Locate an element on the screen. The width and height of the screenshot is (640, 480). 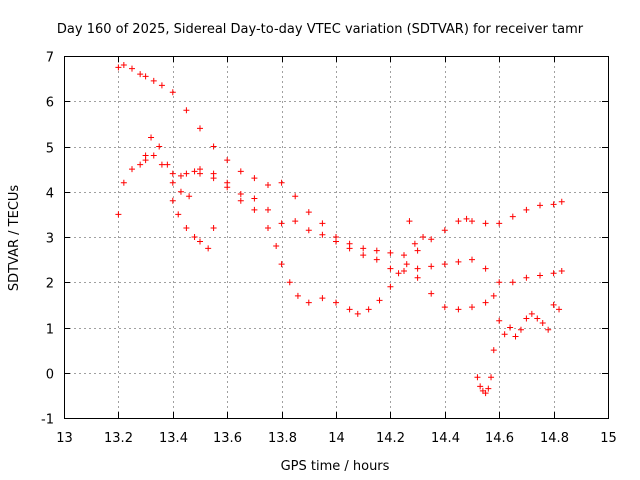
series-track-d is located at coordinates (193, 224).